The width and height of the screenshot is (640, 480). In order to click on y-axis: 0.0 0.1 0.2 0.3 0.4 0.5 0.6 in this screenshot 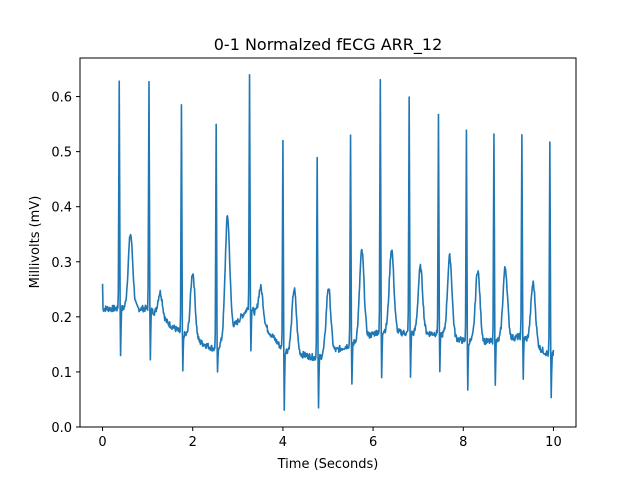, I will do `click(65, 263)`.